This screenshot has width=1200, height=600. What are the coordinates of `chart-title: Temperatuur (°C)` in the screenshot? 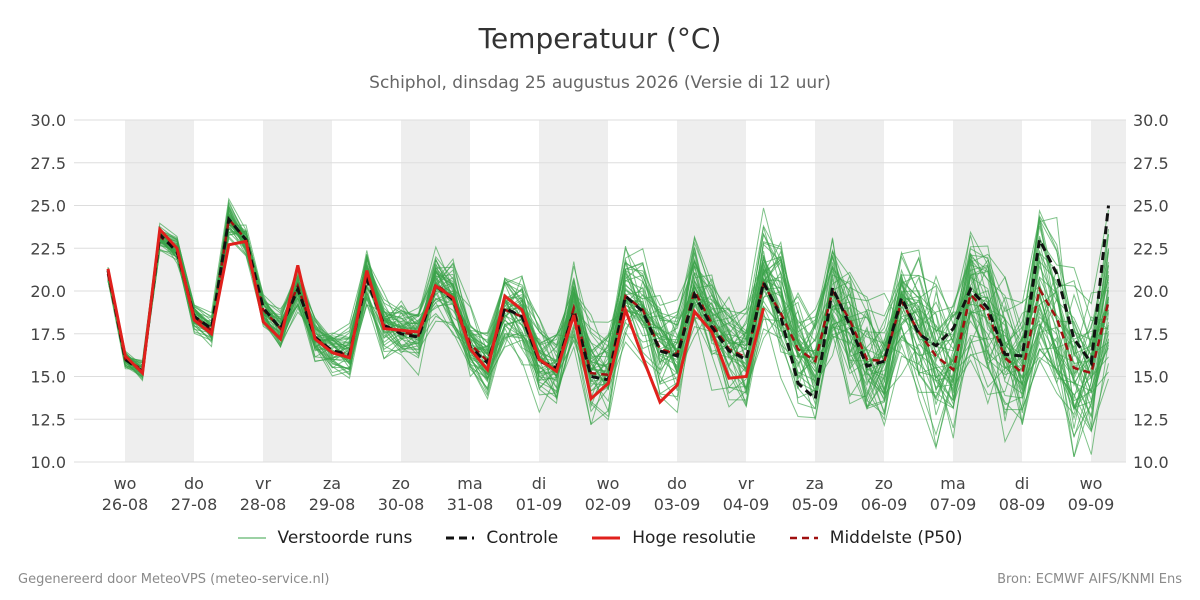 It's located at (600, 38).